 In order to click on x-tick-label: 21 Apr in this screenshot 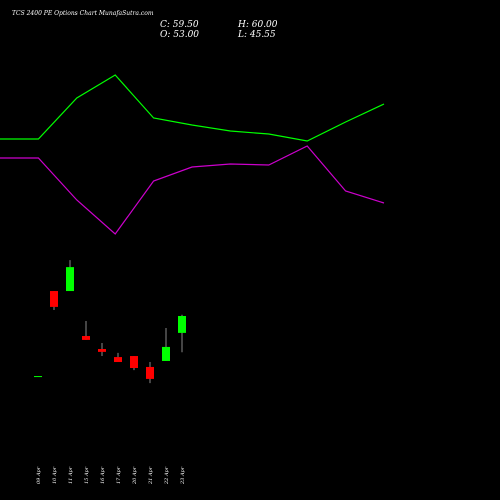, I will do `click(151, 475)`.